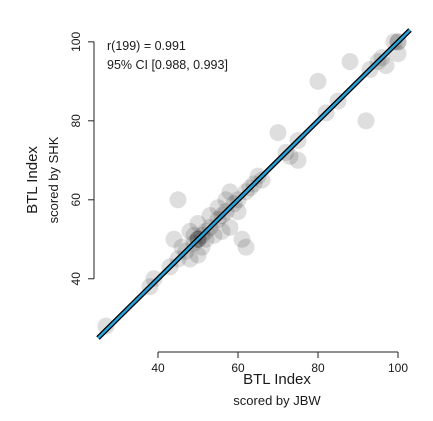 The width and height of the screenshot is (433, 421). What do you see at coordinates (146, 46) in the screenshot?
I see `annotation-correlation: r(199) = 0.991` at bounding box center [146, 46].